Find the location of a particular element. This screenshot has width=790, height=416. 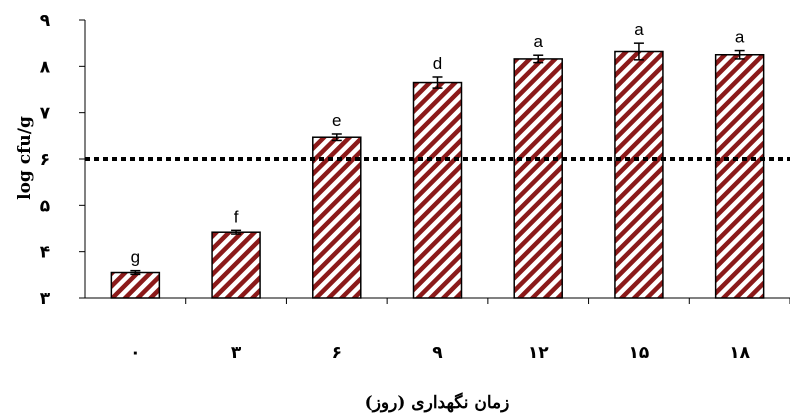

y-tick-label: ۹ is located at coordinates (45, 21).